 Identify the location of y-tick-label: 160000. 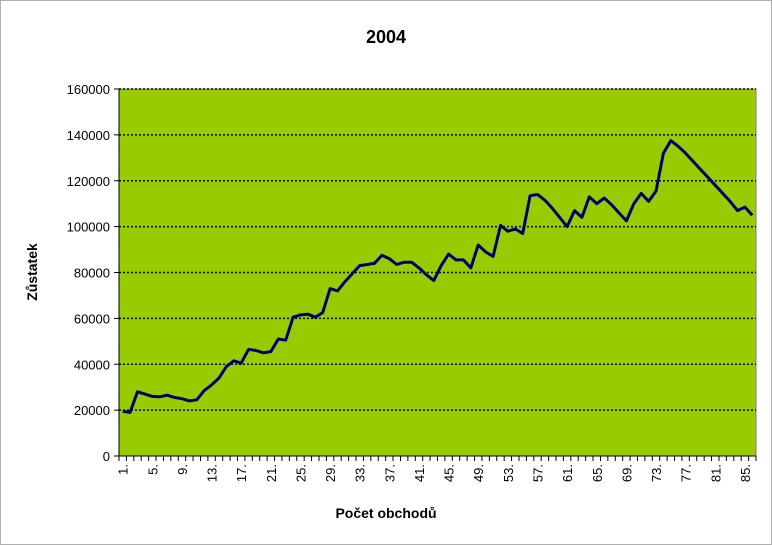
(88, 89).